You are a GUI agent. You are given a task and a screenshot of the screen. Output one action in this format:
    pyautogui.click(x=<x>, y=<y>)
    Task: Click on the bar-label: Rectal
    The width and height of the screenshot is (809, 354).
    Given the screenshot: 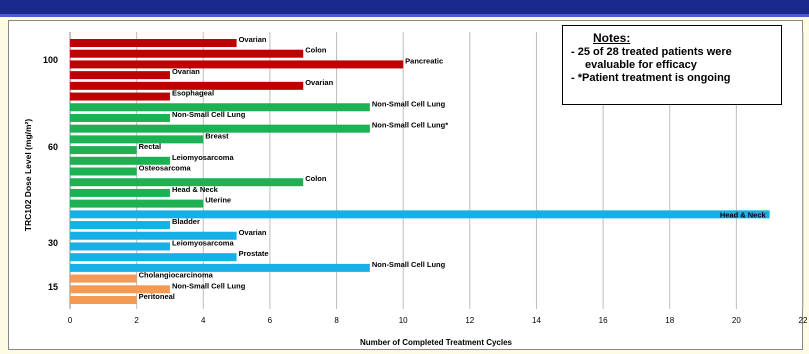 What is the action you would take?
    pyautogui.click(x=150, y=146)
    